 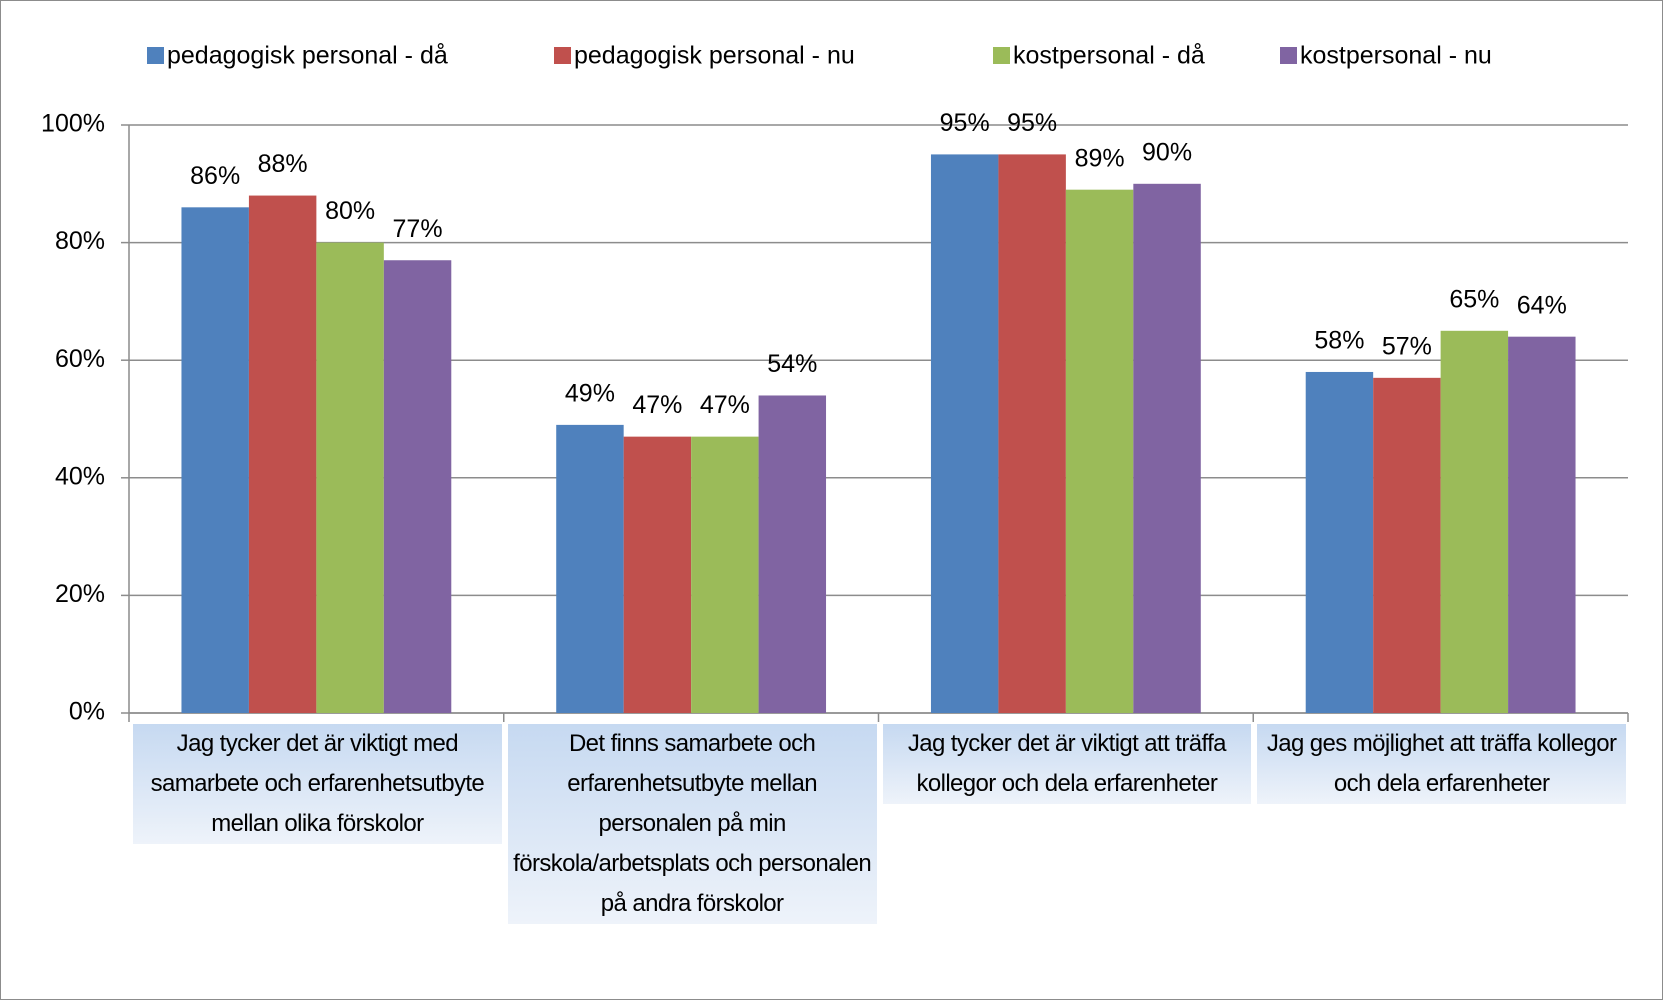 What do you see at coordinates (283, 164) in the screenshot?
I see `data-label: 88%` at bounding box center [283, 164].